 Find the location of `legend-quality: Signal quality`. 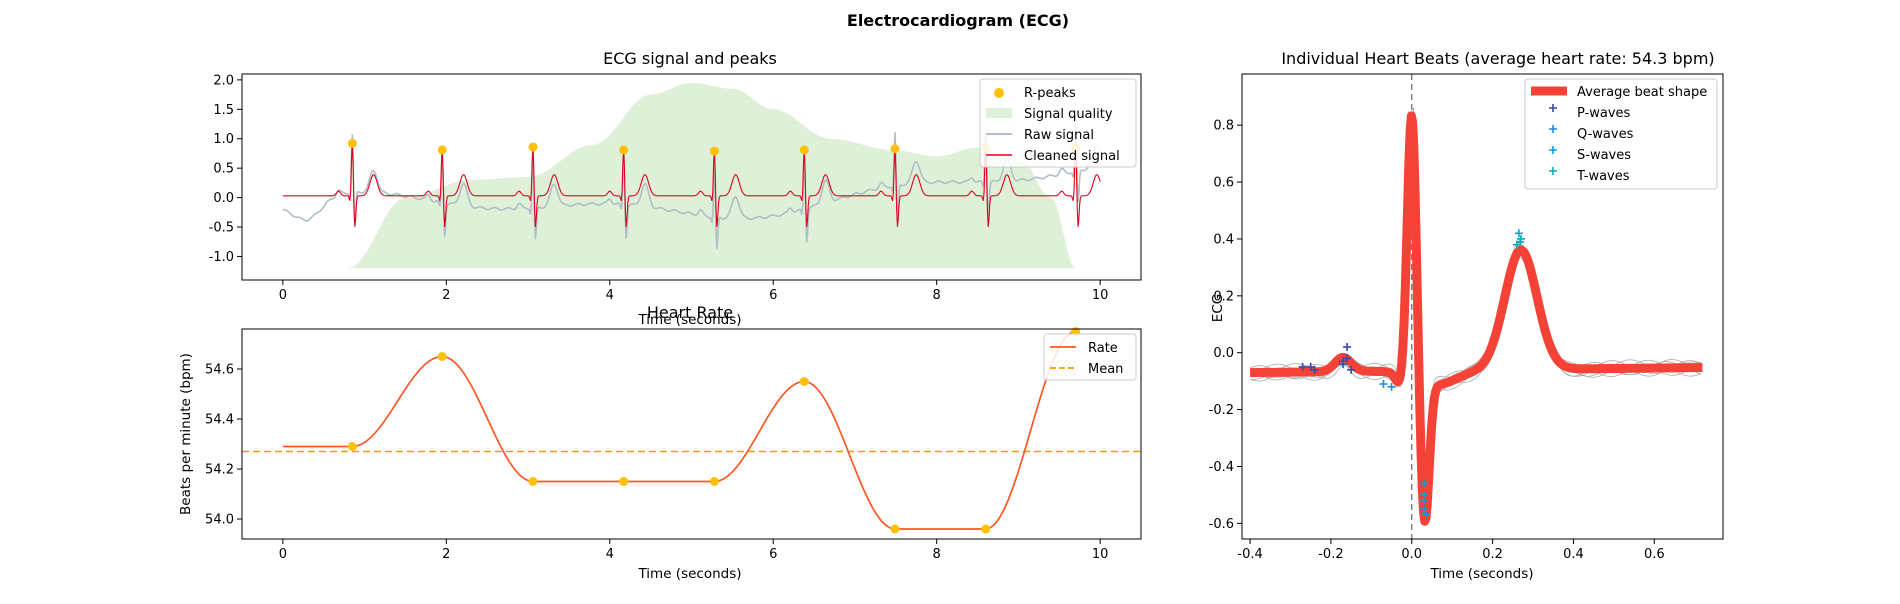

legend-quality: Signal quality is located at coordinates (1068, 114).